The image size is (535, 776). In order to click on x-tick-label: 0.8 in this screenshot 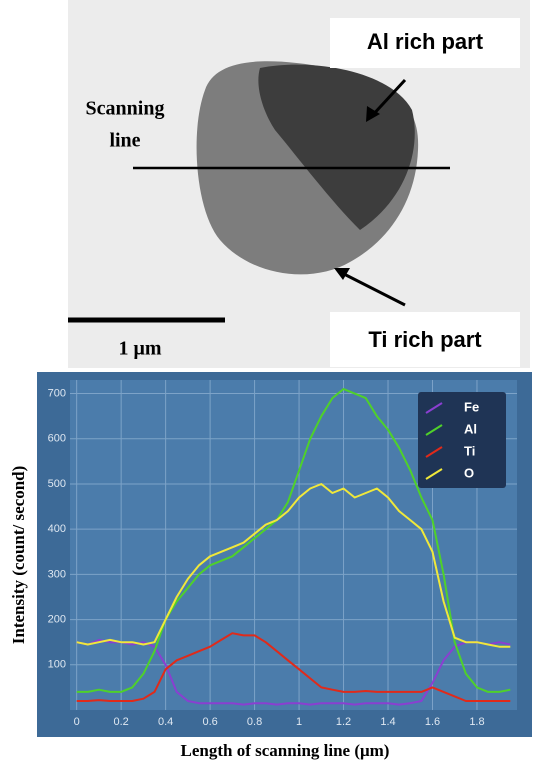, I will do `click(254, 722)`.